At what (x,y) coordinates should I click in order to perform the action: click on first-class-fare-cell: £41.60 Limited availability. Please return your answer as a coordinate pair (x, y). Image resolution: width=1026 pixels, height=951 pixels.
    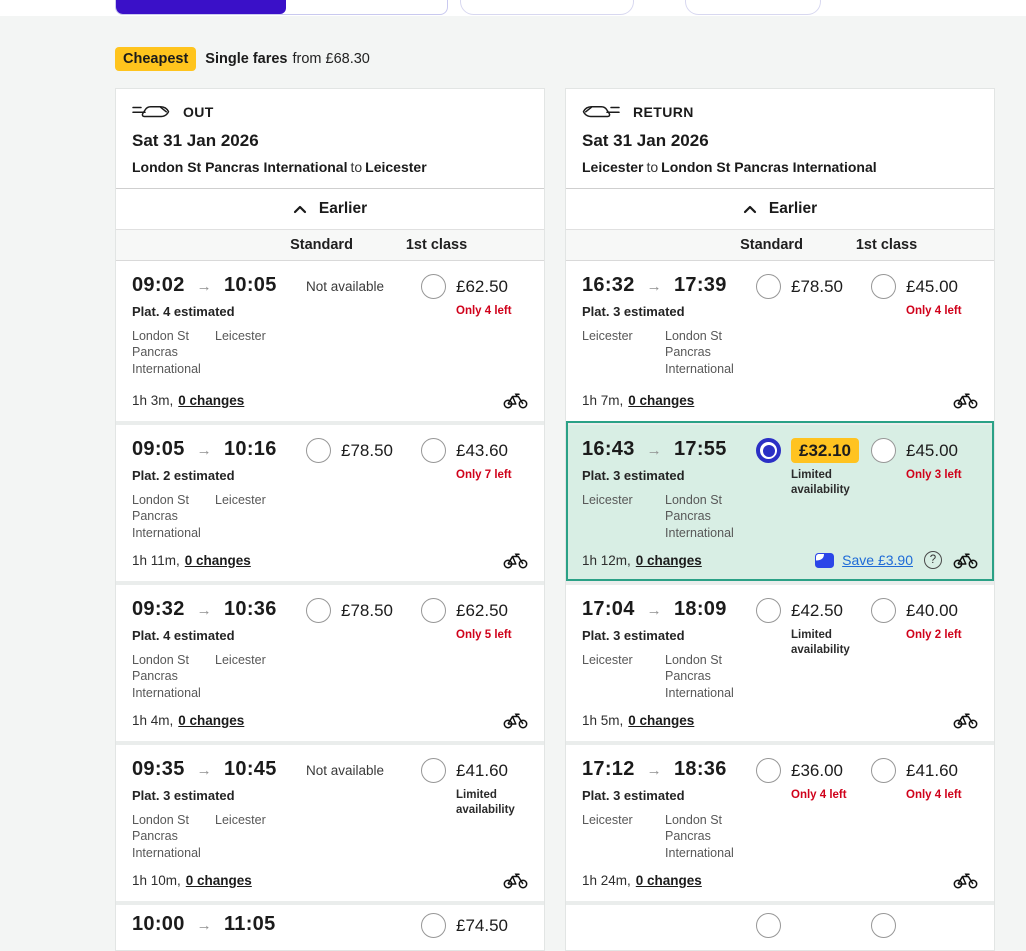
    Looking at the image, I should click on (470, 810).